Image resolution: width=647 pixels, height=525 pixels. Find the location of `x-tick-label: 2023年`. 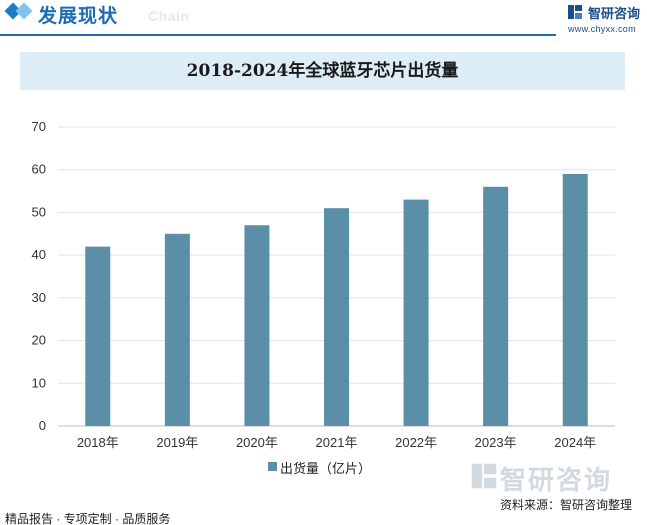

x-tick-label: 2023年 is located at coordinates (496, 442).